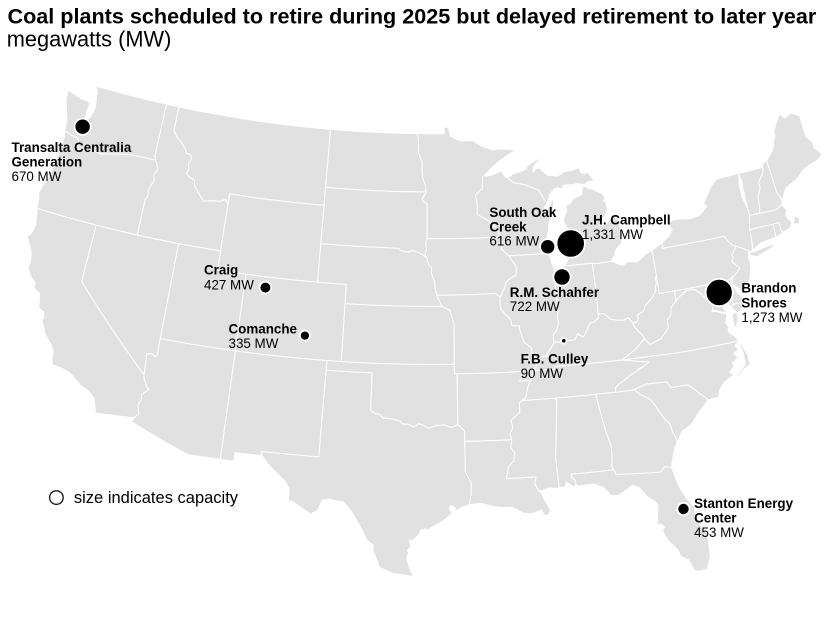 The width and height of the screenshot is (826, 620). I want to click on svg-text: 670 MW, so click(37, 176).